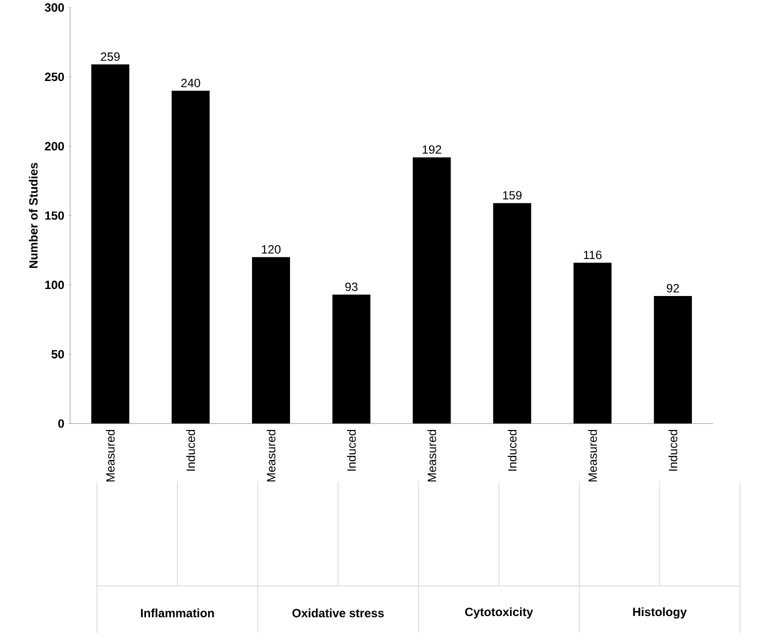  Describe the element at coordinates (672, 288) in the screenshot. I see `data-label: 92` at that location.